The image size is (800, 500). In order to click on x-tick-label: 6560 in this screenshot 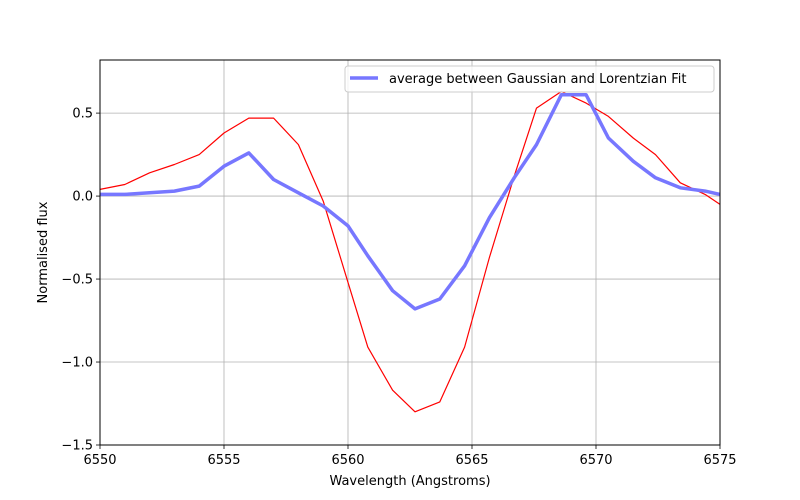, I will do `click(347, 460)`.